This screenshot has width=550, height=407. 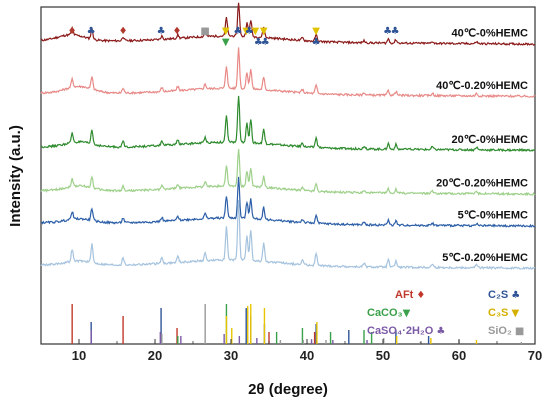 What do you see at coordinates (405, 295) in the screenshot?
I see `legend-label: AFt` at bounding box center [405, 295].